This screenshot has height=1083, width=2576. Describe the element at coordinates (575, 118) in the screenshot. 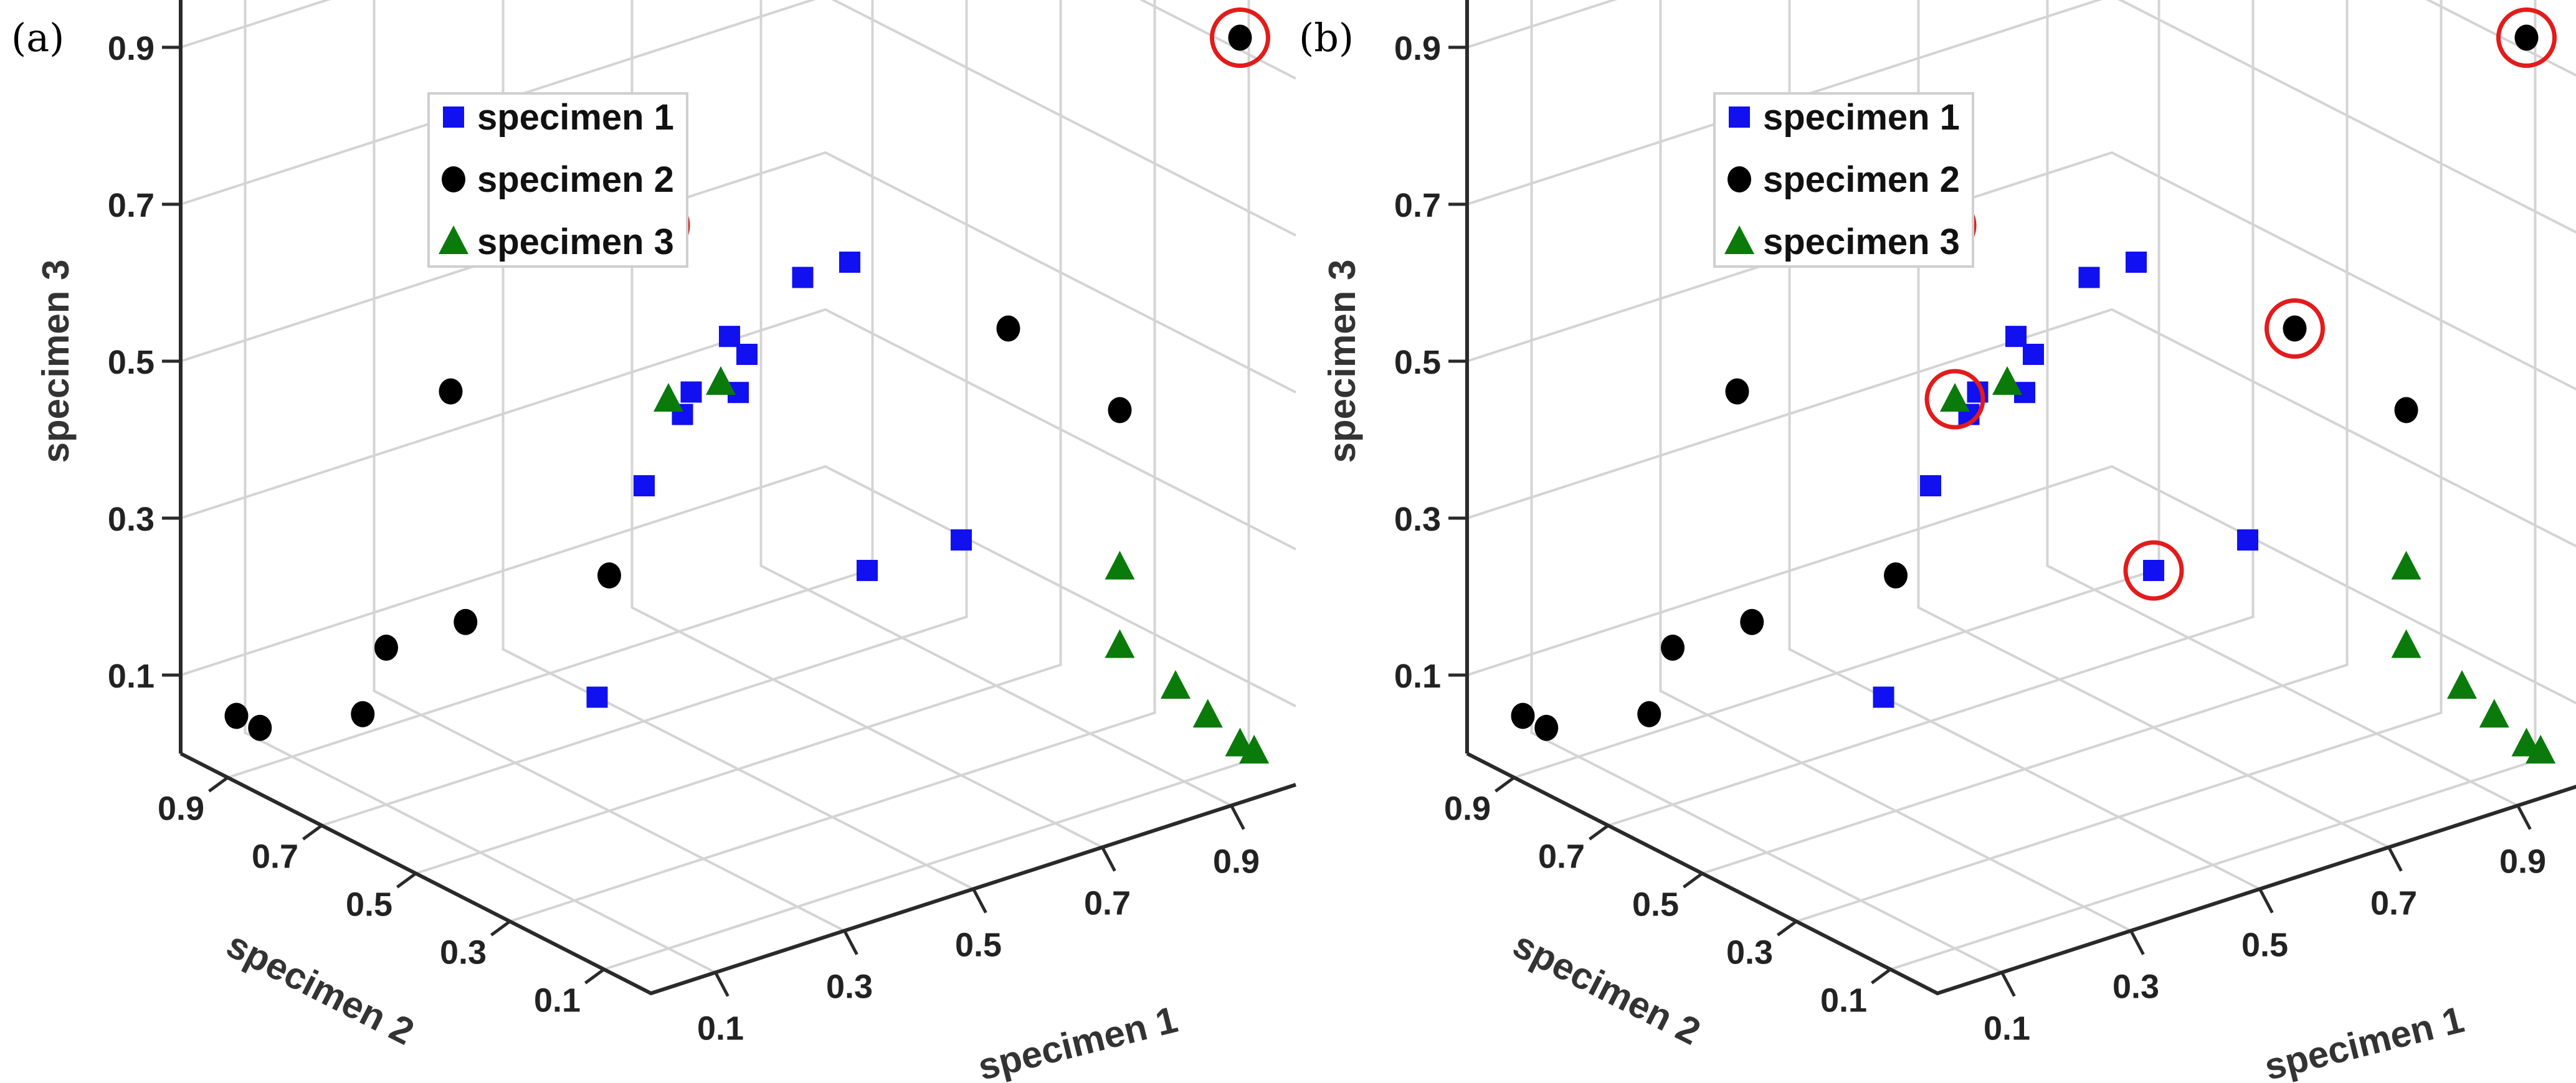

I see `legend-label: specimen 1` at that location.